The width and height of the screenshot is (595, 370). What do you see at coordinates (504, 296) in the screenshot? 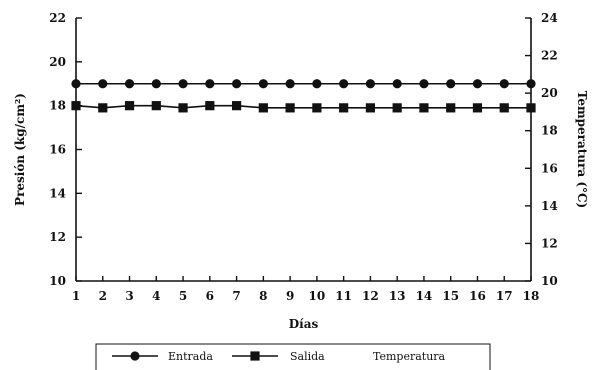
I see `x-tick-label: 17` at bounding box center [504, 296].